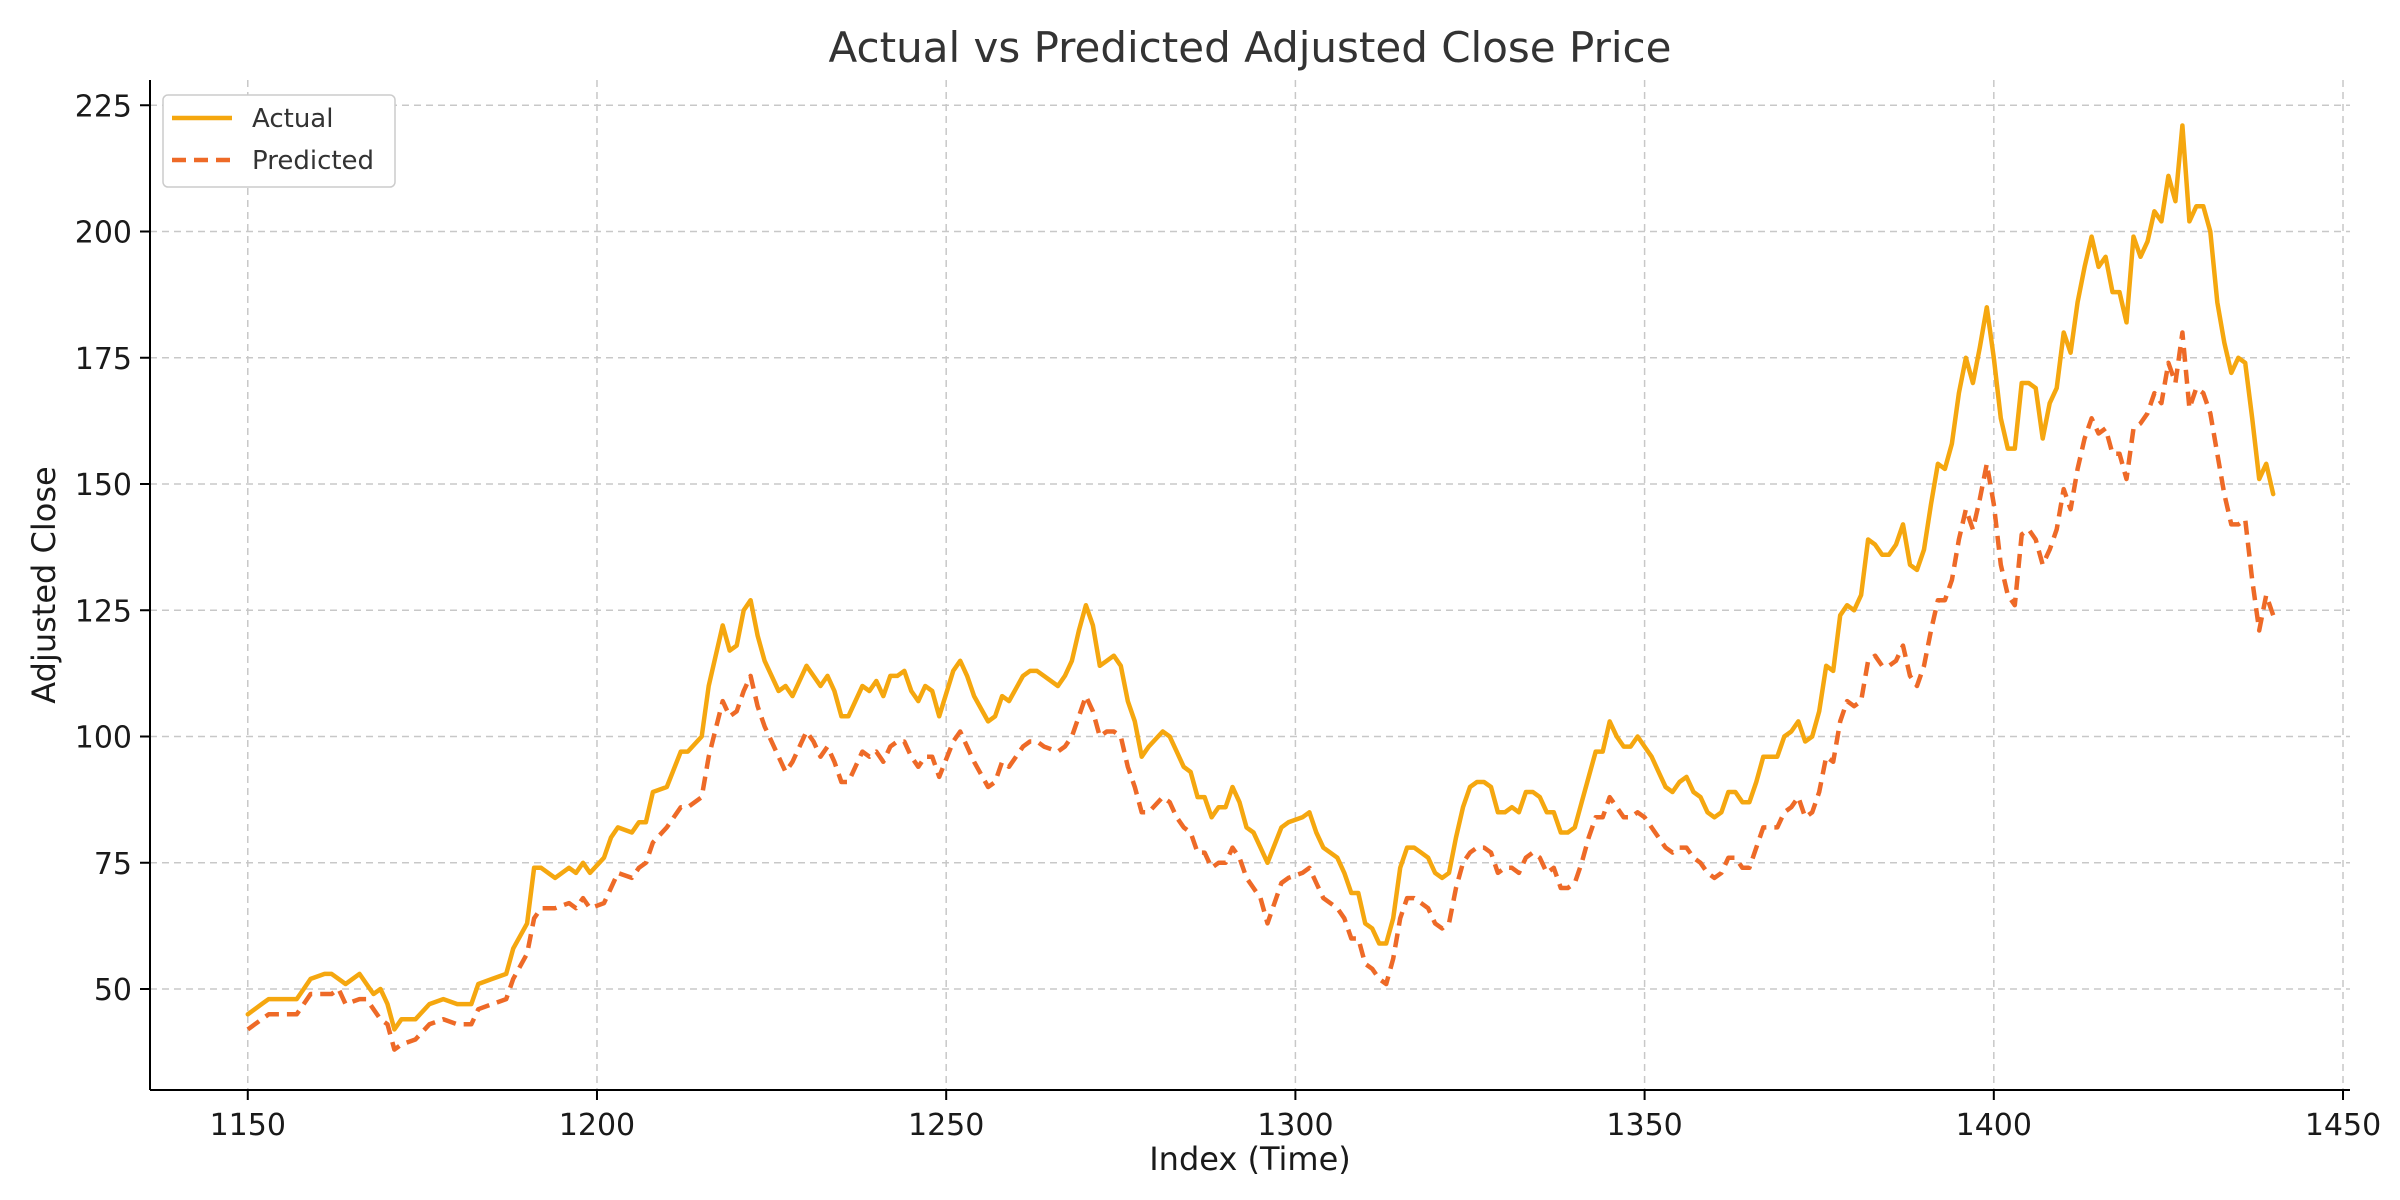 This screenshot has width=2400, height=1200. Describe the element at coordinates (44, 584) in the screenshot. I see `y-axis-label: Adjusted Close` at that location.